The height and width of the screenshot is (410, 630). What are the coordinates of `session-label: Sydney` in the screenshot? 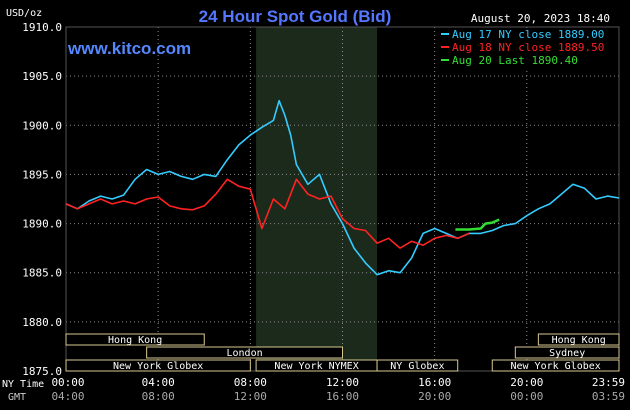 It's located at (567, 353).